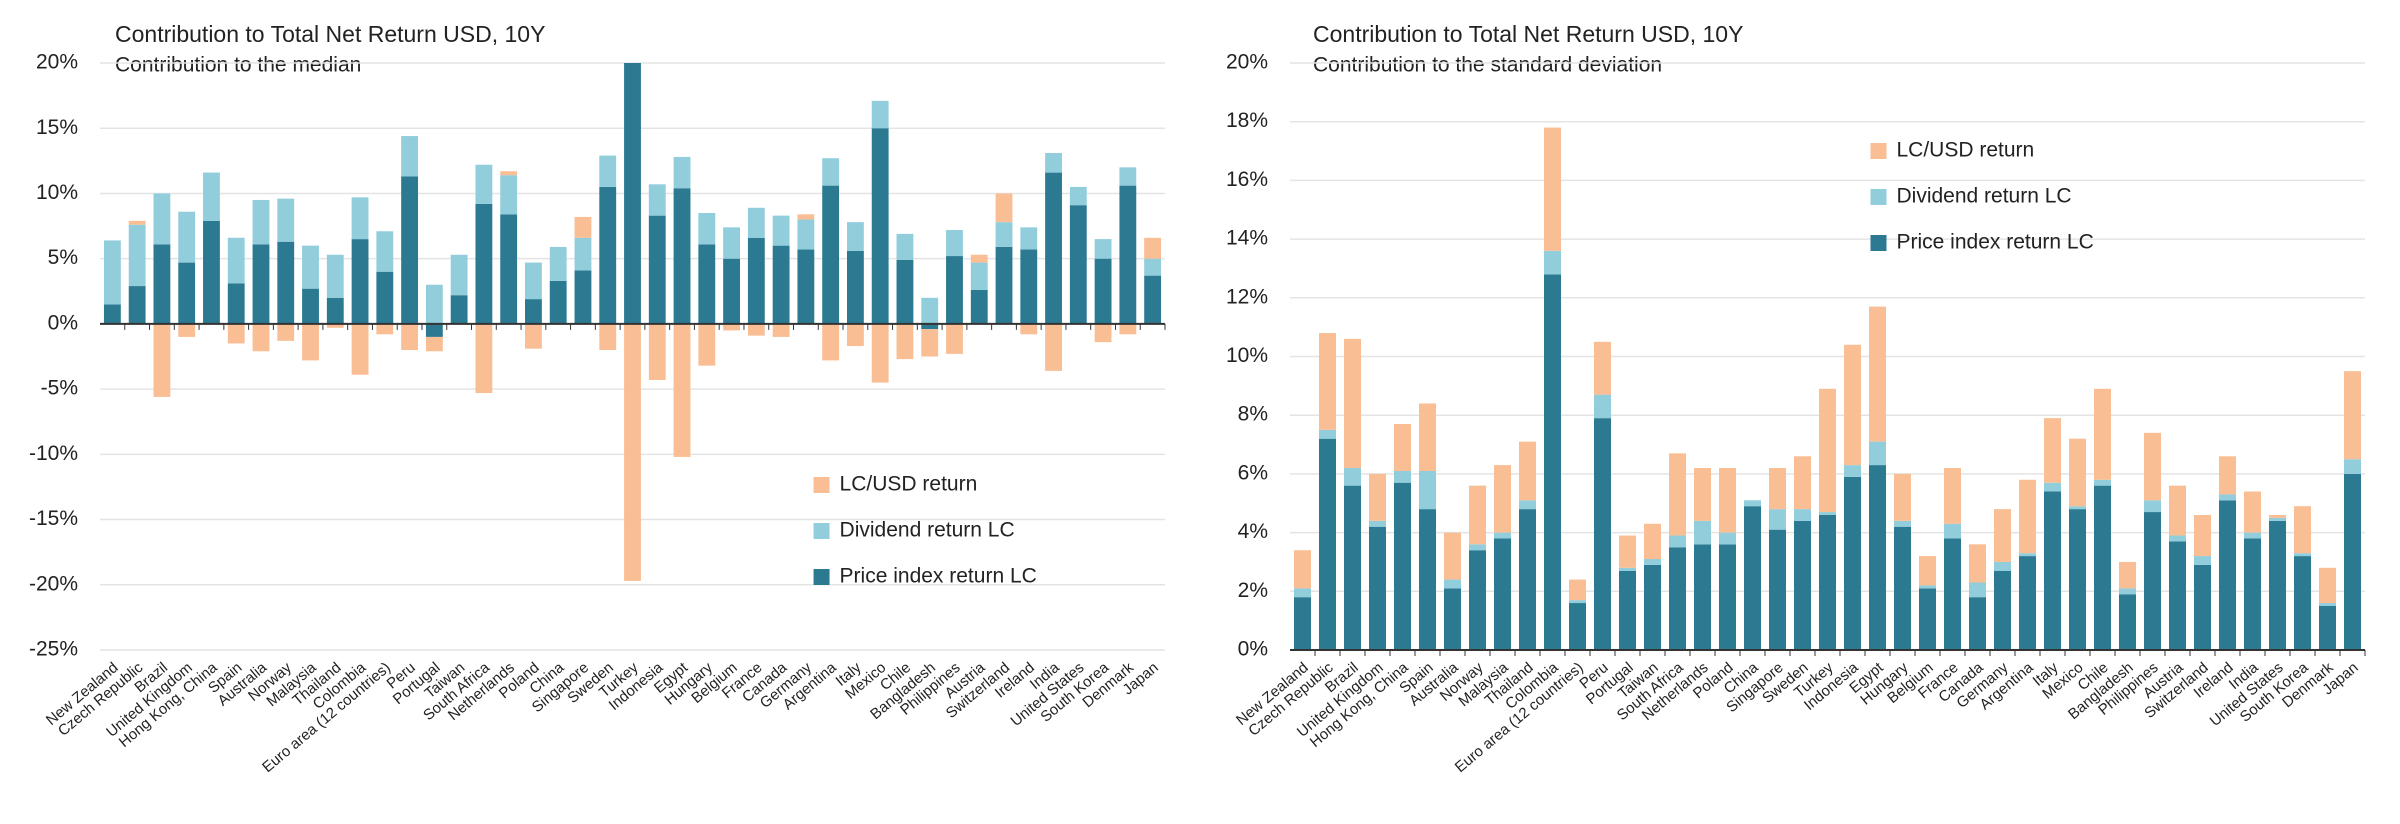 This screenshot has width=2400, height=824. Describe the element at coordinates (53, 649) in the screenshot. I see `y-tick-label: -25%` at that location.